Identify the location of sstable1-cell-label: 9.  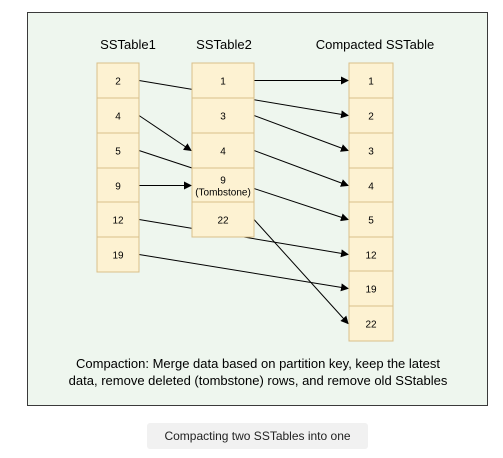
(118, 187).